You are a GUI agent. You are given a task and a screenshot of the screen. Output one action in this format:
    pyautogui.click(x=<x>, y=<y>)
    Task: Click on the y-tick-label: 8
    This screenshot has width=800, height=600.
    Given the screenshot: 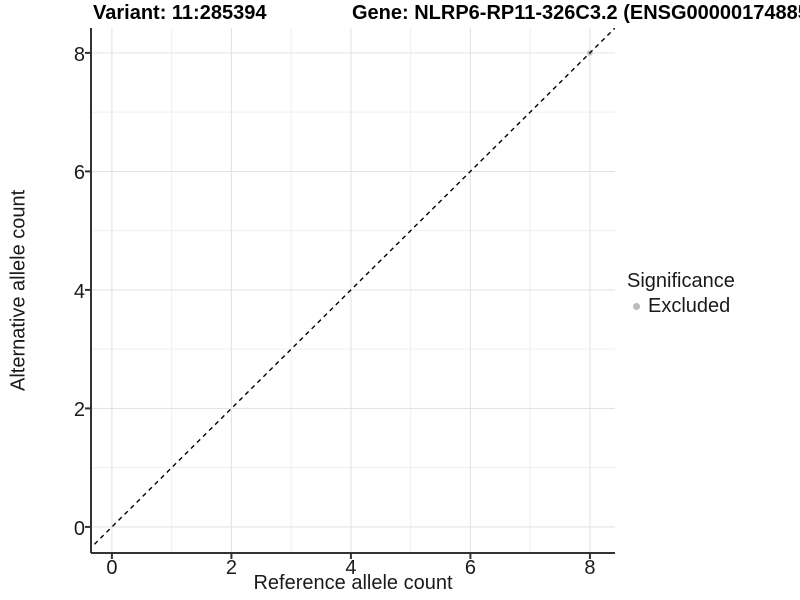 What is the action you would take?
    pyautogui.click(x=79, y=54)
    